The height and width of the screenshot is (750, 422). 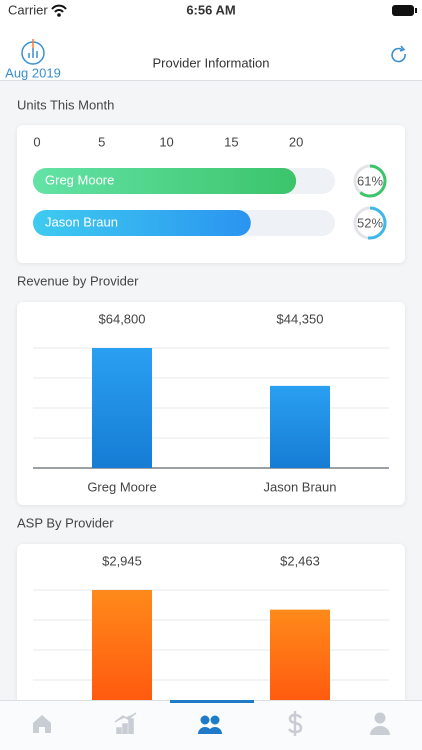 I want to click on date-icon-bars, so click(x=33, y=53).